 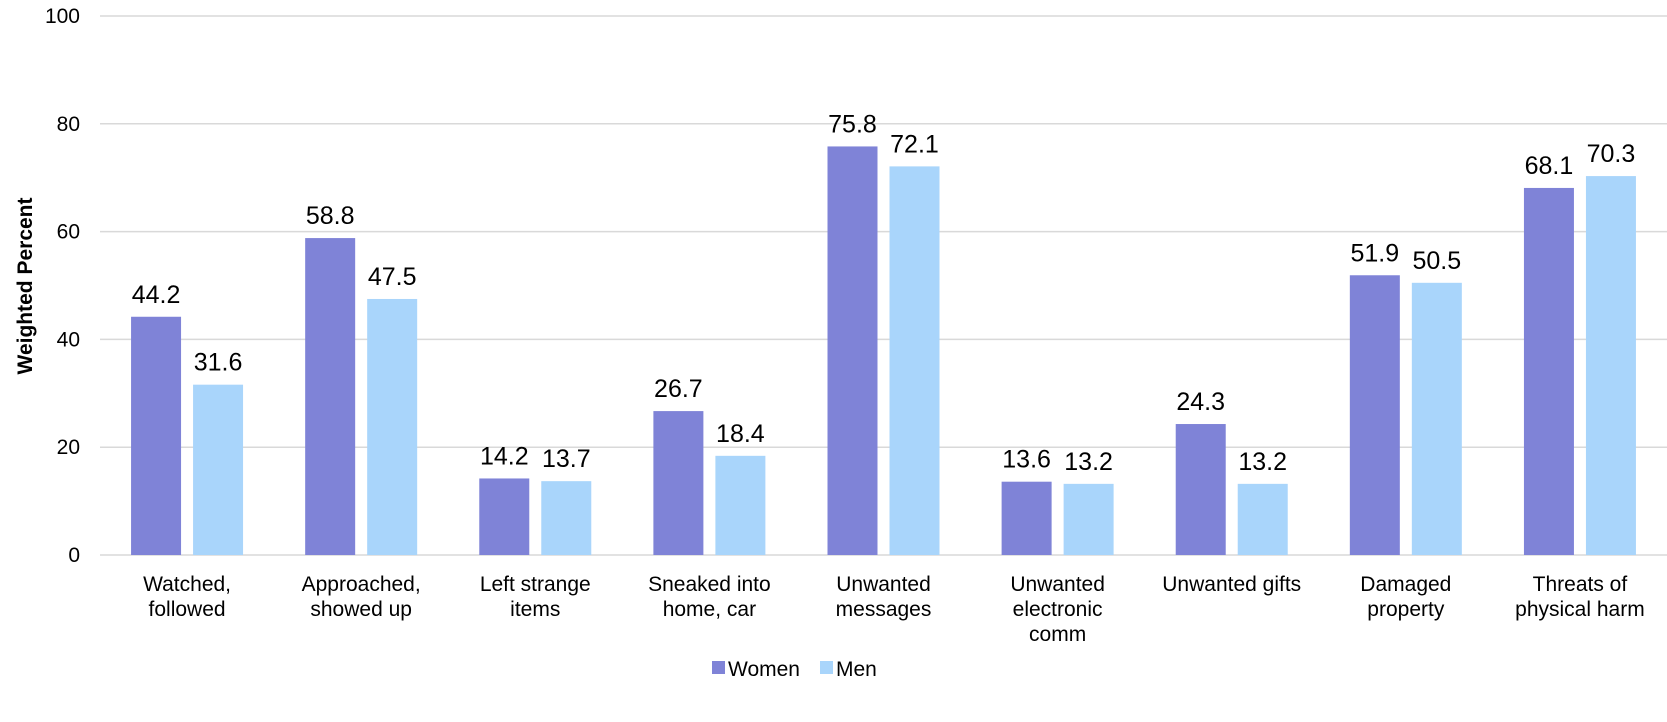 I want to click on category-label-line: physical harm, so click(x=1580, y=609).